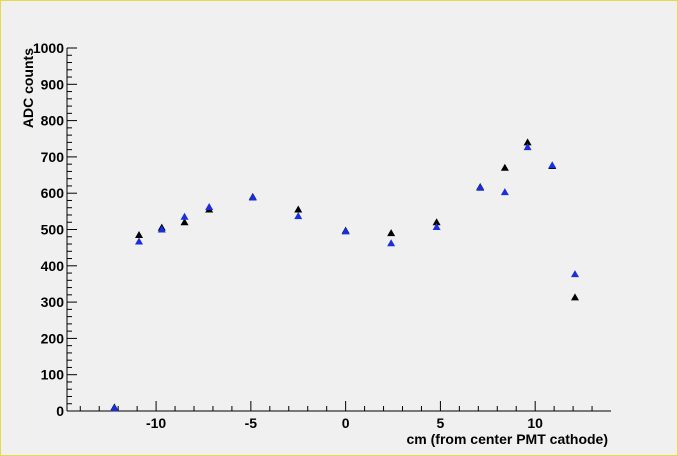  Describe the element at coordinates (53, 338) in the screenshot. I see `y-tick-label: 200` at that location.